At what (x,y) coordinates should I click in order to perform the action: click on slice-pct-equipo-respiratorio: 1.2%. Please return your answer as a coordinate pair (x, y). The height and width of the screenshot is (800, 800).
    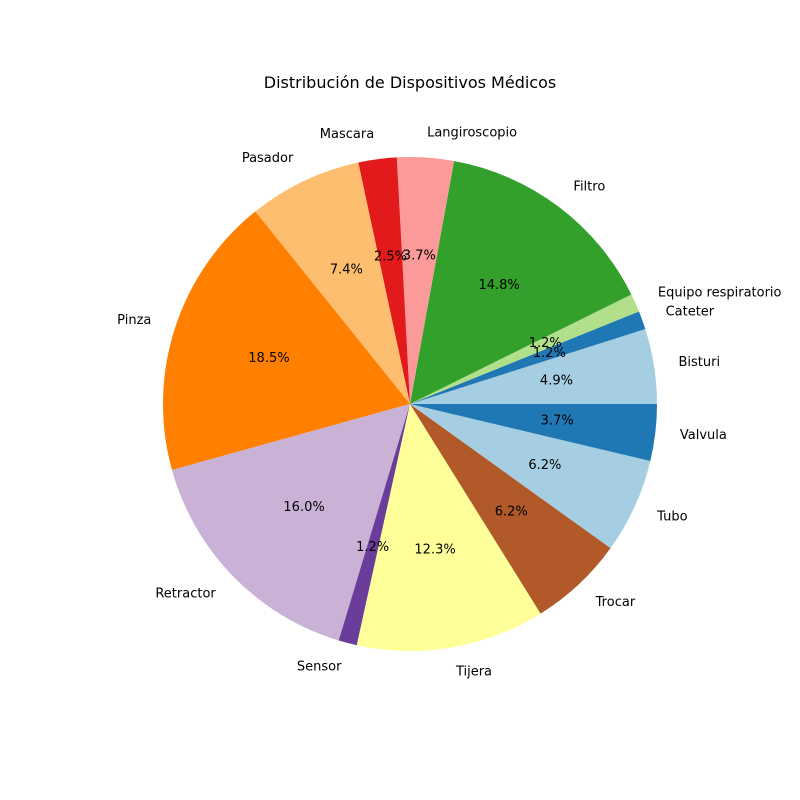
    Looking at the image, I should click on (545, 343).